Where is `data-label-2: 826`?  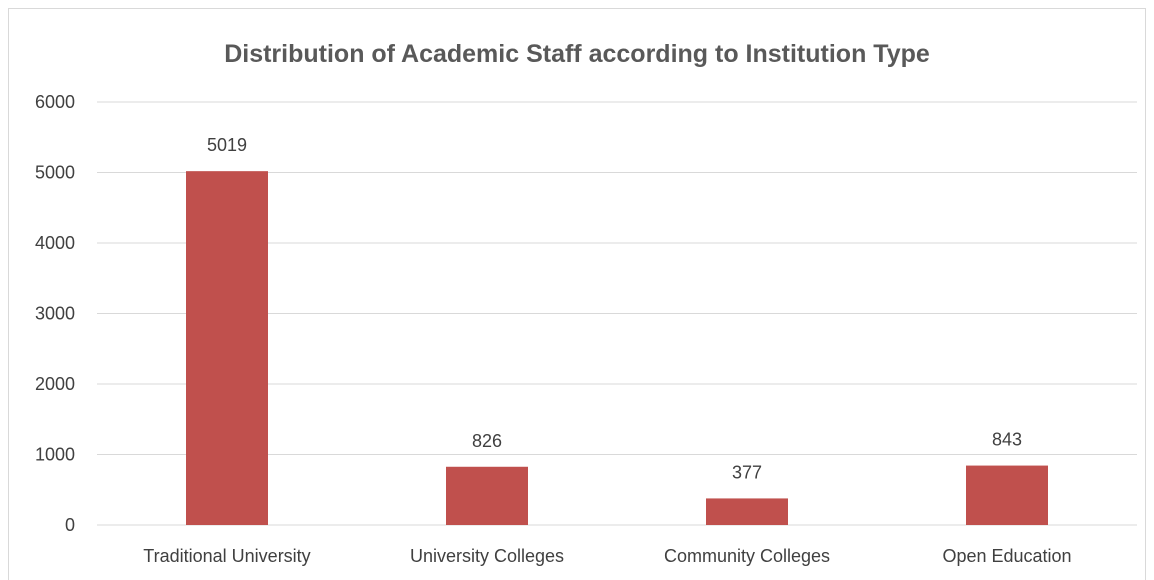 data-label-2: 826 is located at coordinates (487, 441).